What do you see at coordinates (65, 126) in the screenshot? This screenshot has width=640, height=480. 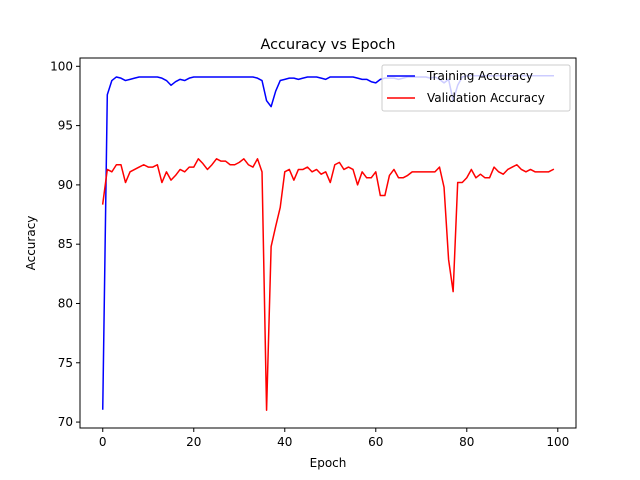 I see `y-tick-label: 95` at bounding box center [65, 126].